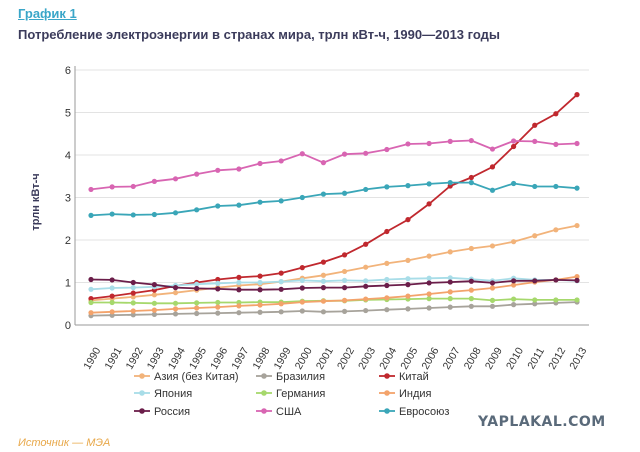  I want to click on x-tick-label: 2004, so click(388, 358).